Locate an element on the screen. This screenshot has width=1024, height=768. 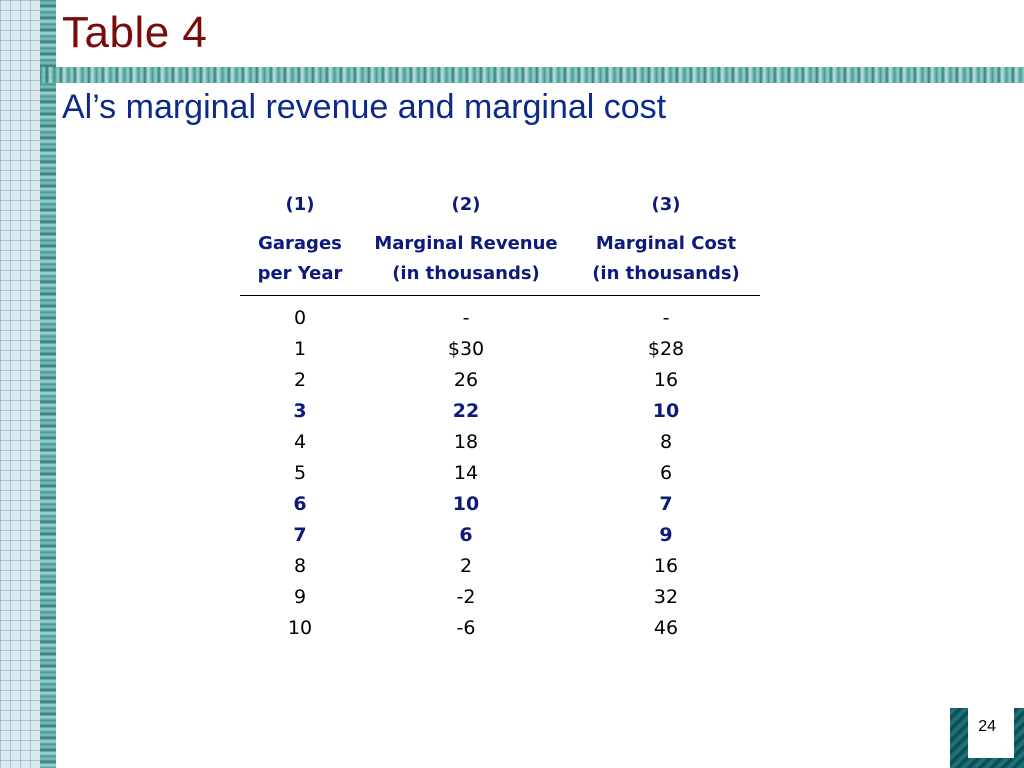
cell-marginal-cost: 10 is located at coordinates (666, 410).